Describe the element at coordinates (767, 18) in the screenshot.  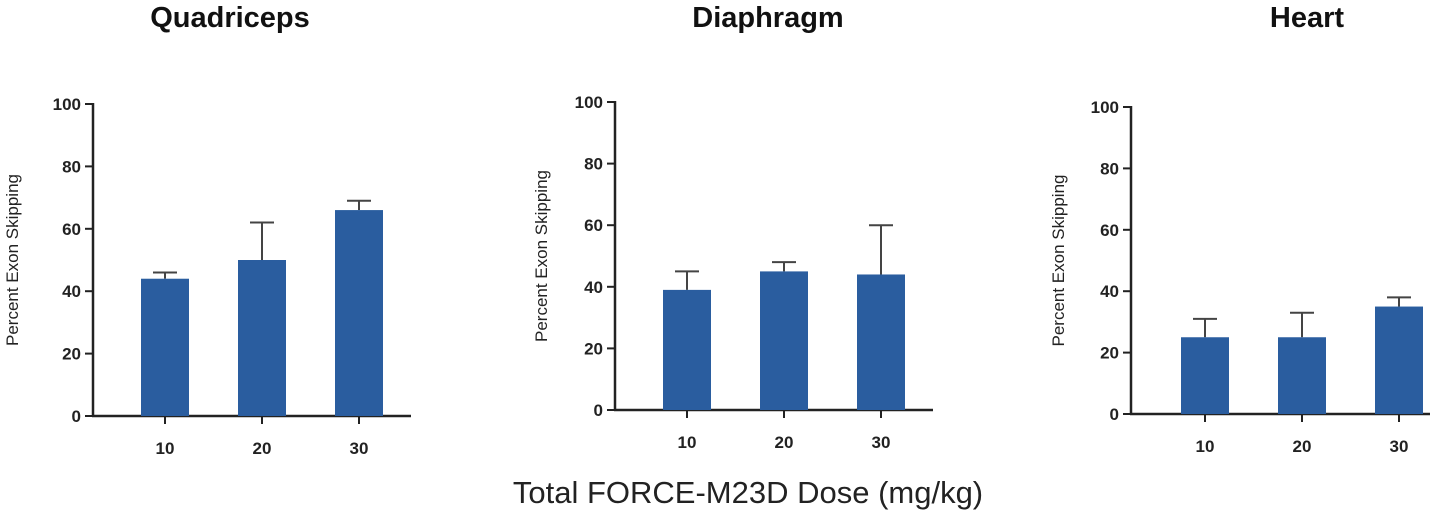
I see `panel-title: Diaphragm` at that location.